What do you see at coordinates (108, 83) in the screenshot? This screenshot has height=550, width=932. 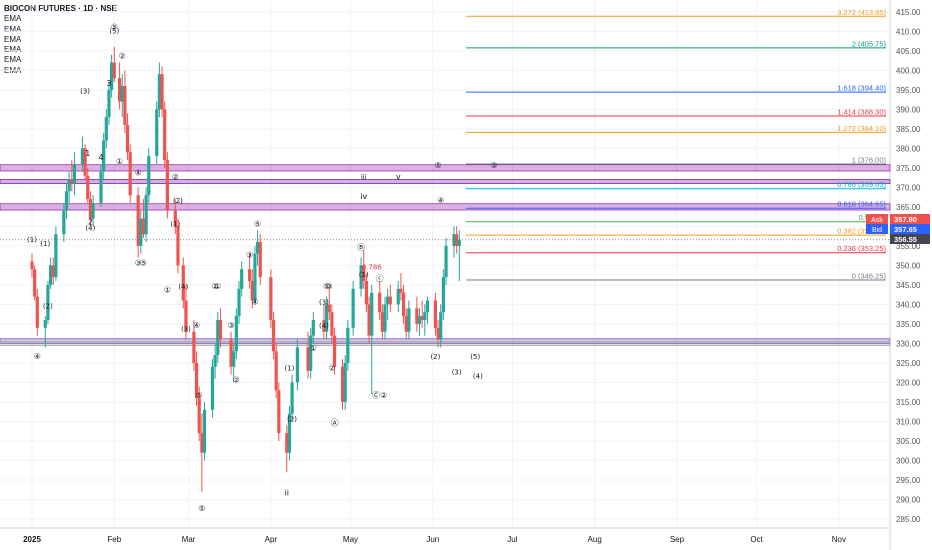 I see `wave-label: 3` at bounding box center [108, 83].